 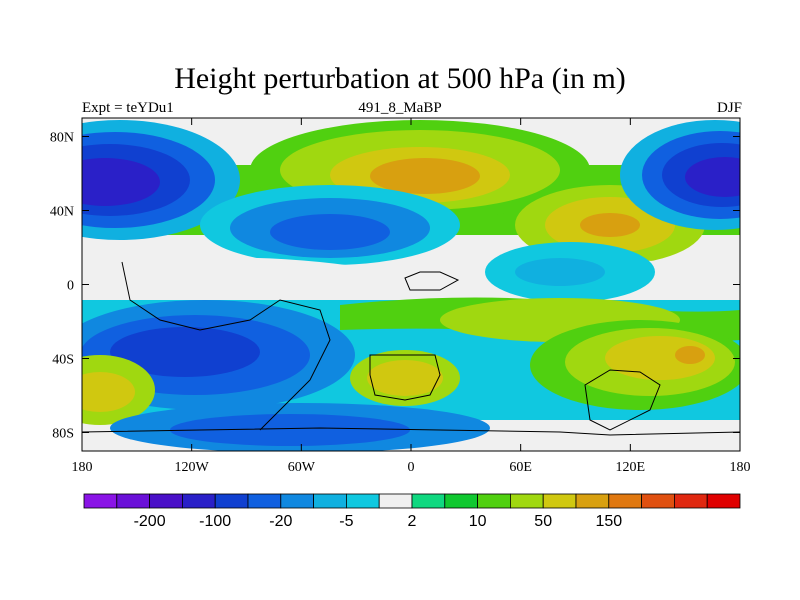 What do you see at coordinates (432, 281) in the screenshot?
I see `coastline-island` at bounding box center [432, 281].